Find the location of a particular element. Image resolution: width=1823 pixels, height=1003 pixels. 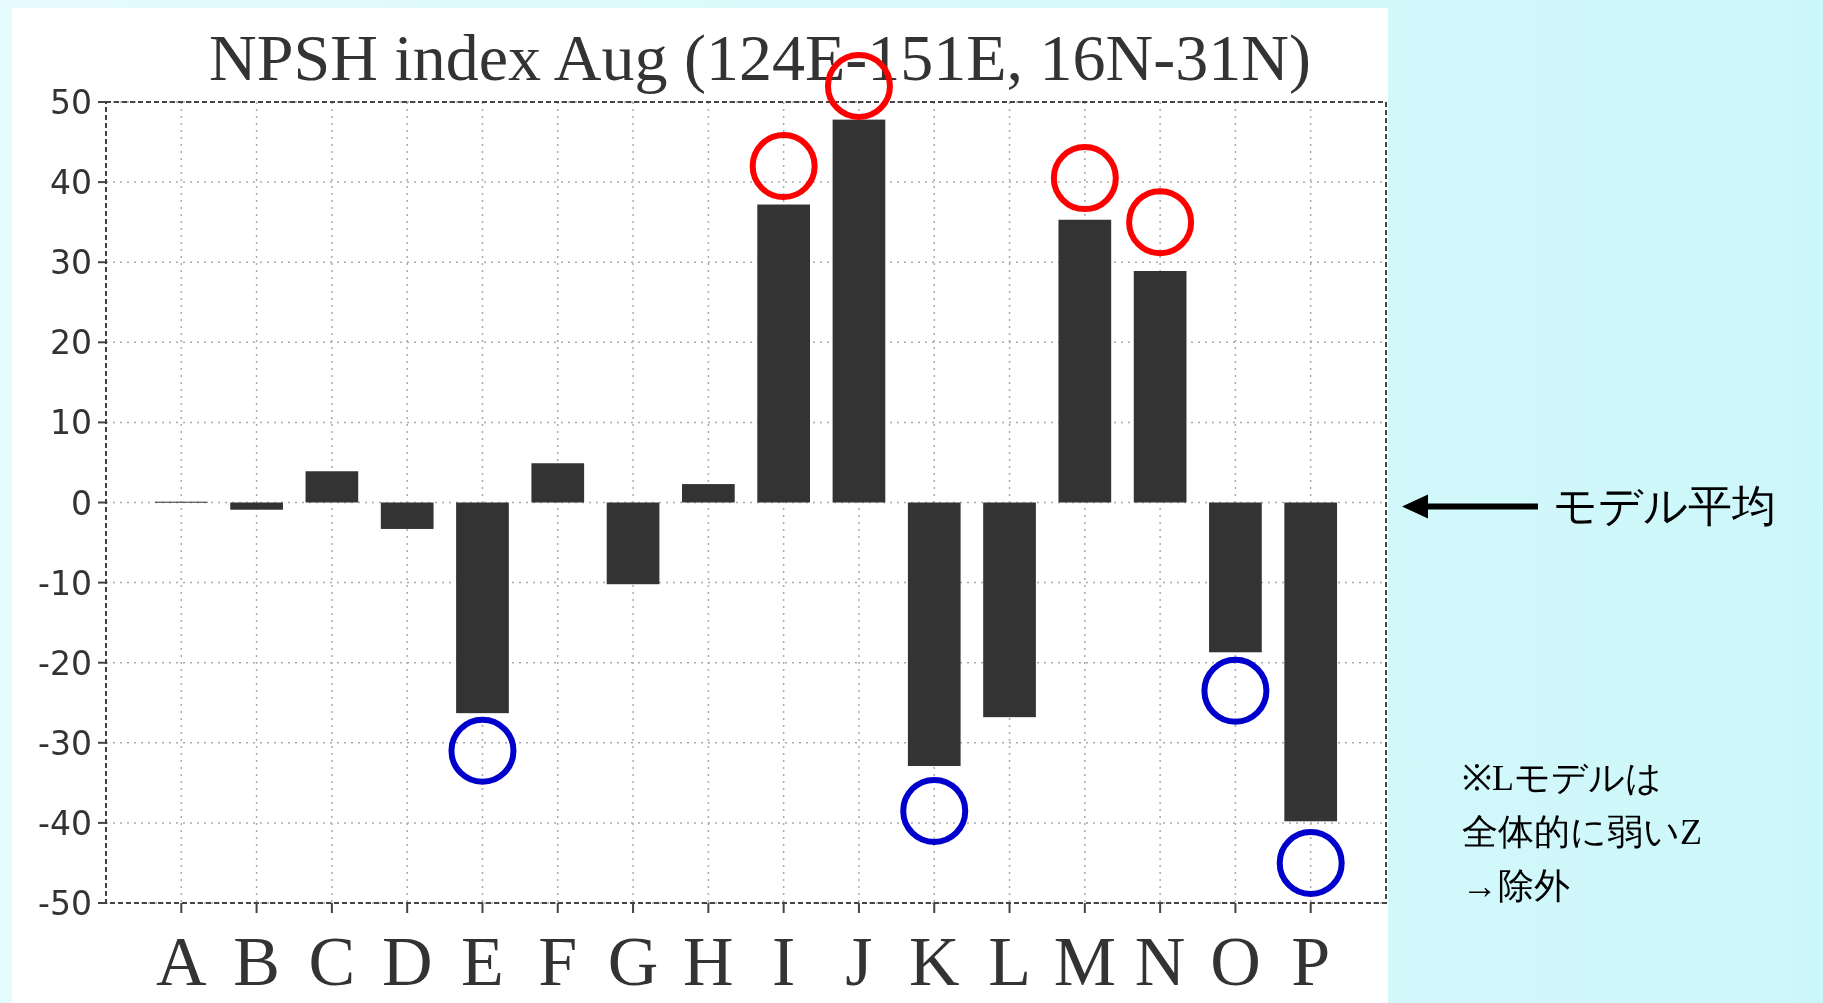

y-tick-label: 30 is located at coordinates (71, 263).